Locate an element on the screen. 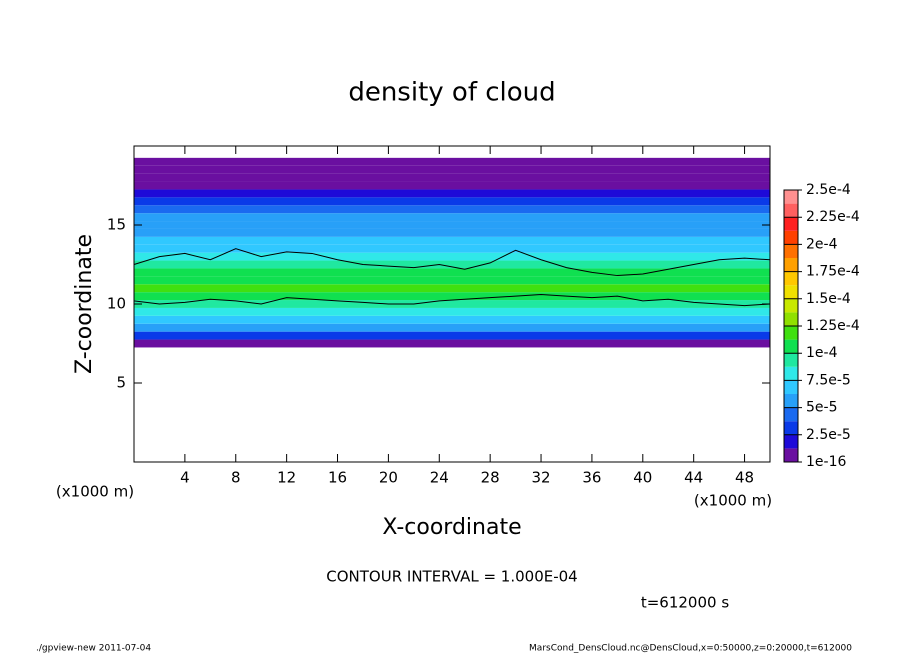 The width and height of the screenshot is (904, 654). colorbar-label: 7.5e-5 is located at coordinates (828, 380).